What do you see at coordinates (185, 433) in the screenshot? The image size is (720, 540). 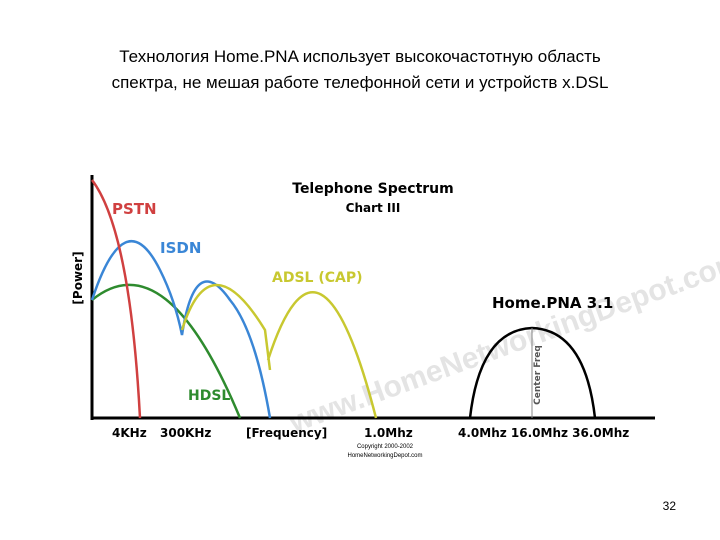 I see `x-label: 300KHz` at bounding box center [185, 433].